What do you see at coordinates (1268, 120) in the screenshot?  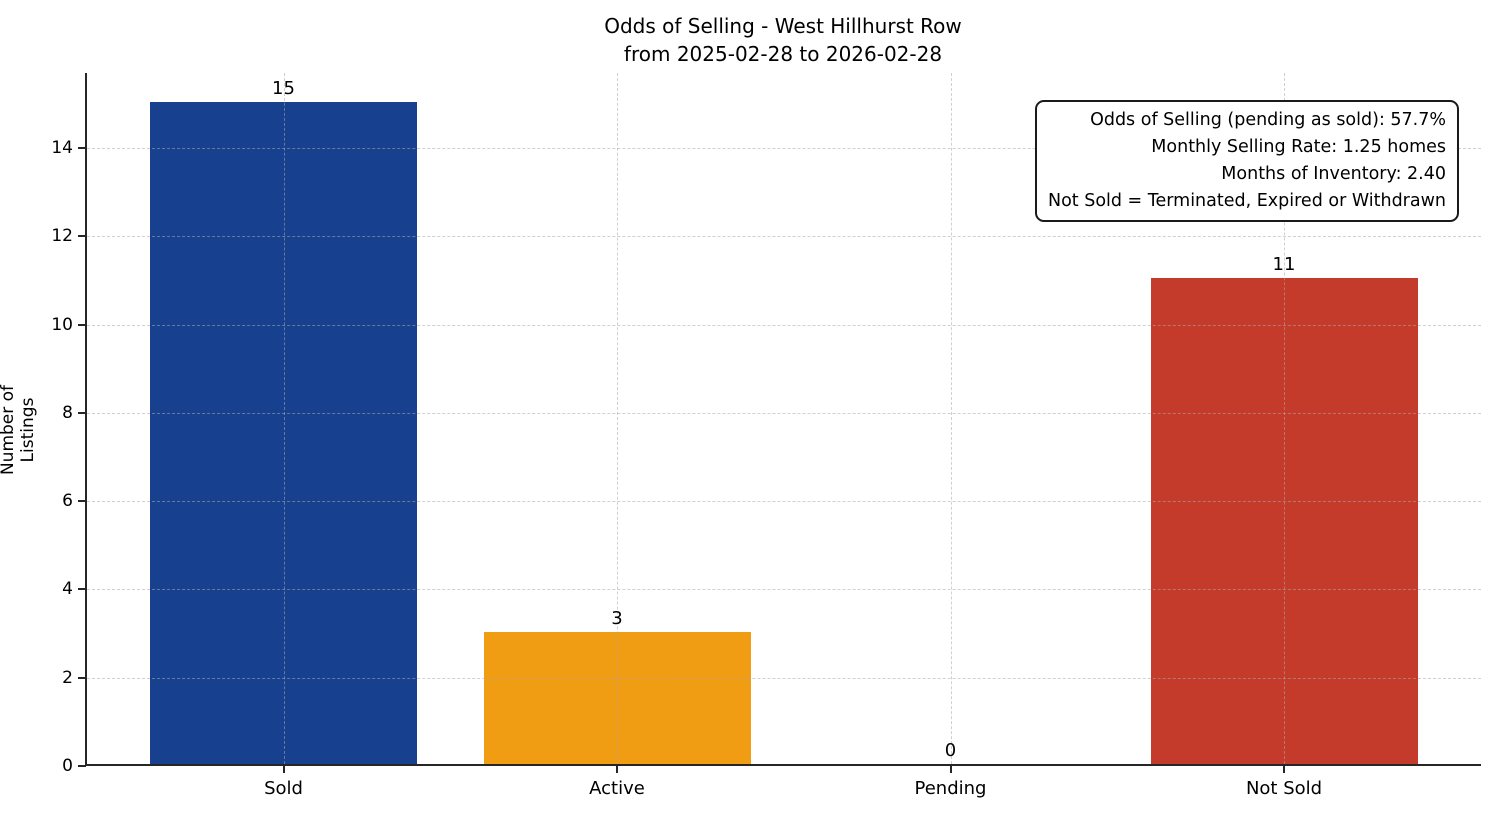 I see `annotation-odds-of-selling: Odds of Selling (pending as sold): 57.7%` at bounding box center [1268, 120].